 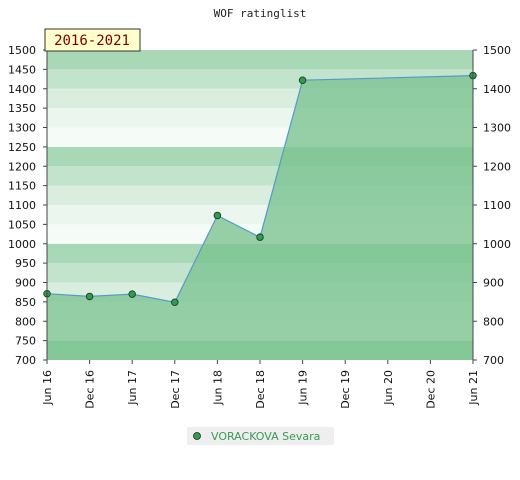 What do you see at coordinates (22, 69) in the screenshot?
I see `left-tick-label: 1450` at bounding box center [22, 69].